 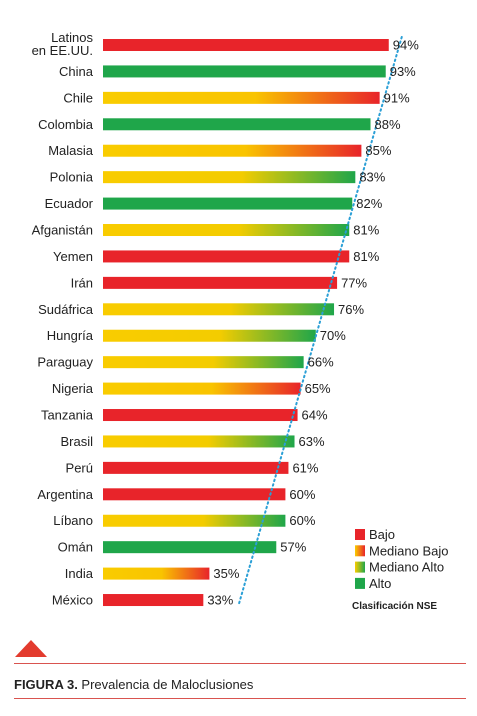 I want to click on bar-latinos-en-ee-uu, so click(x=246, y=45).